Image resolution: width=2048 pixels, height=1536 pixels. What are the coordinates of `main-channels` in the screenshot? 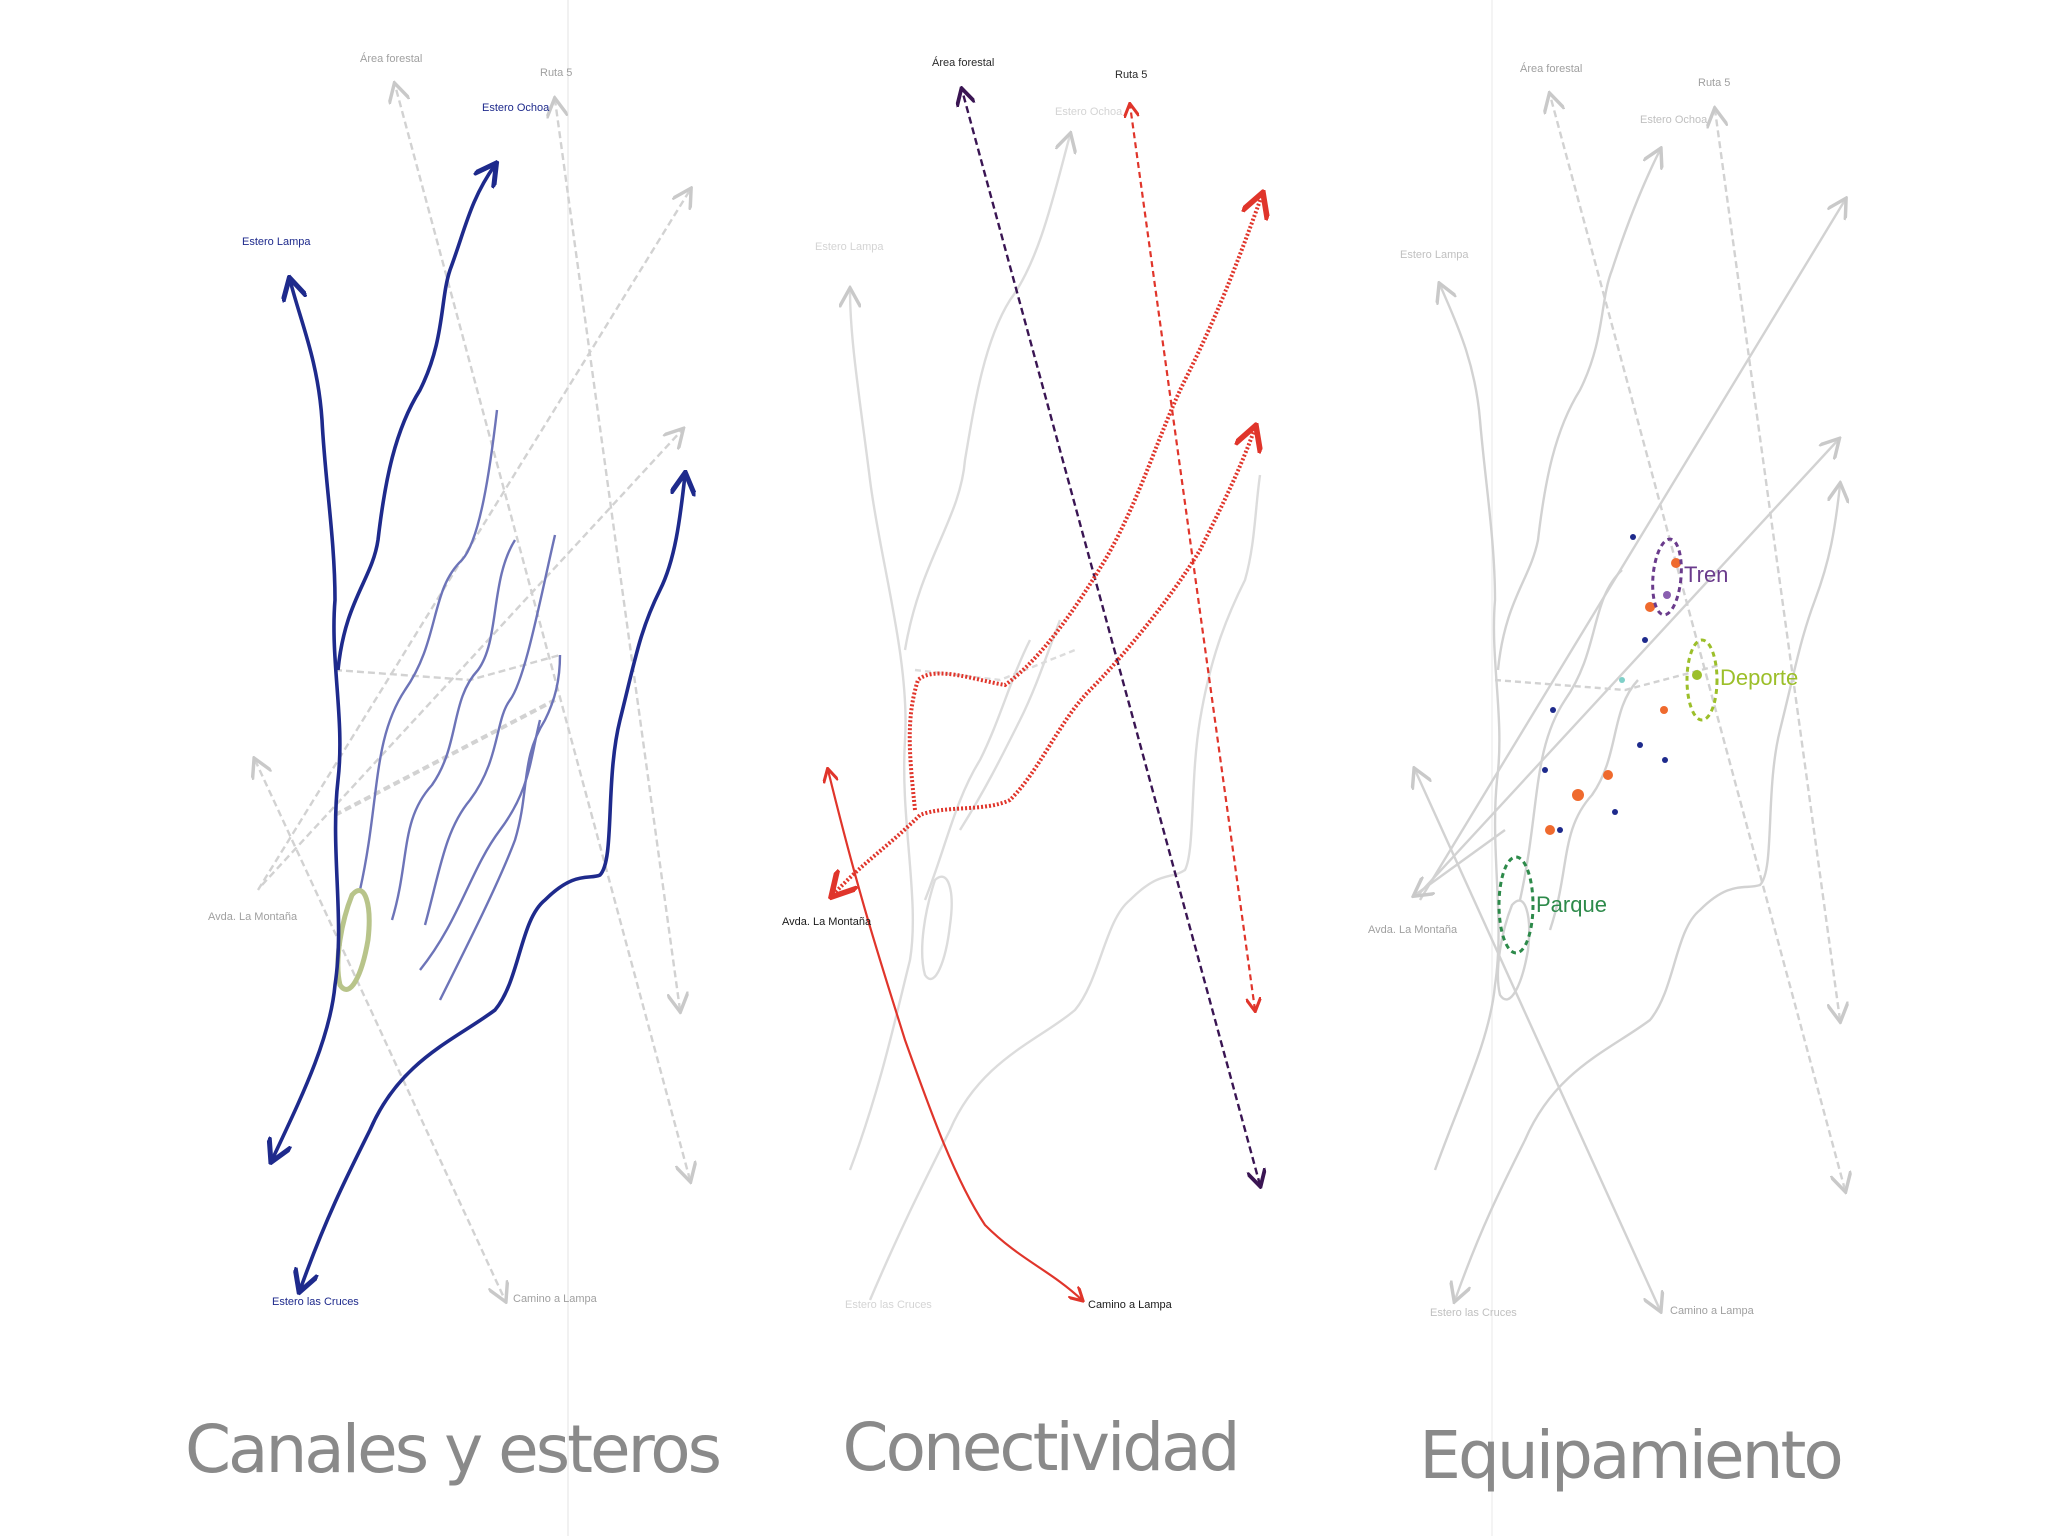 It's located at (478, 727).